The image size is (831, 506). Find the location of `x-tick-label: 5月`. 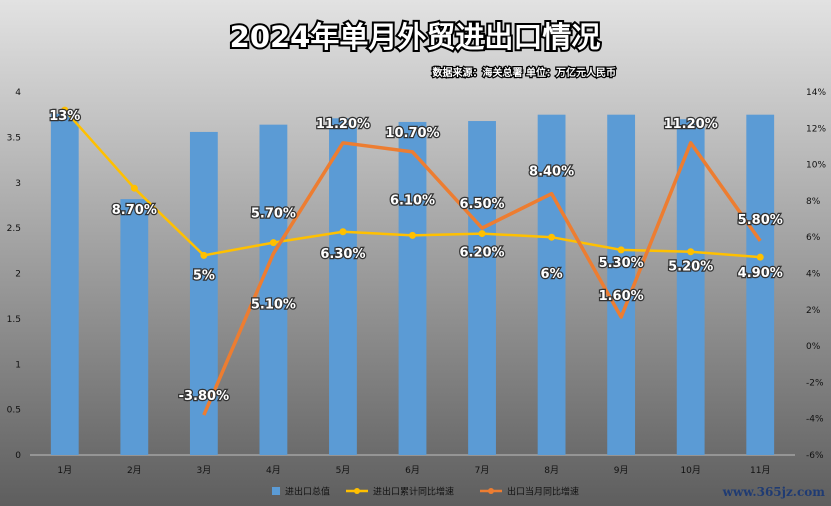

x-tick-label: 5月 is located at coordinates (343, 470).